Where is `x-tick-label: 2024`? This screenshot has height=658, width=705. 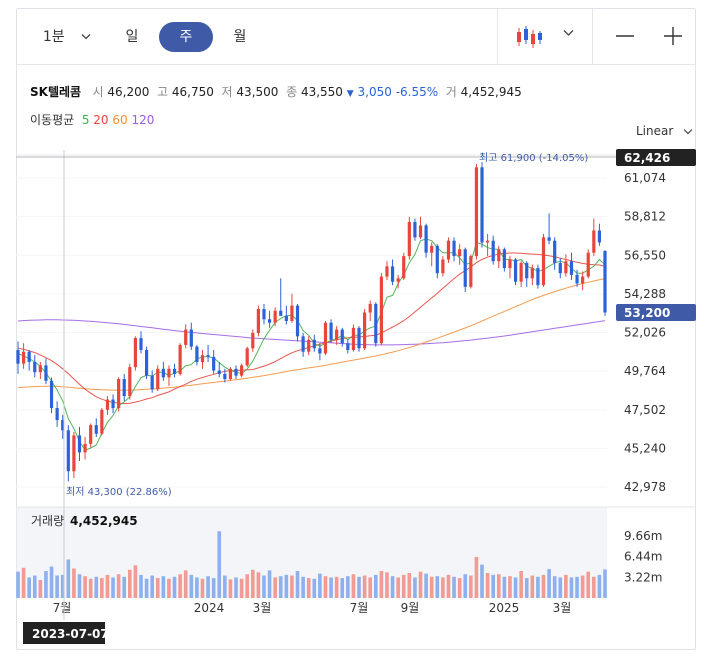 x-tick-label: 2024 is located at coordinates (209, 608).